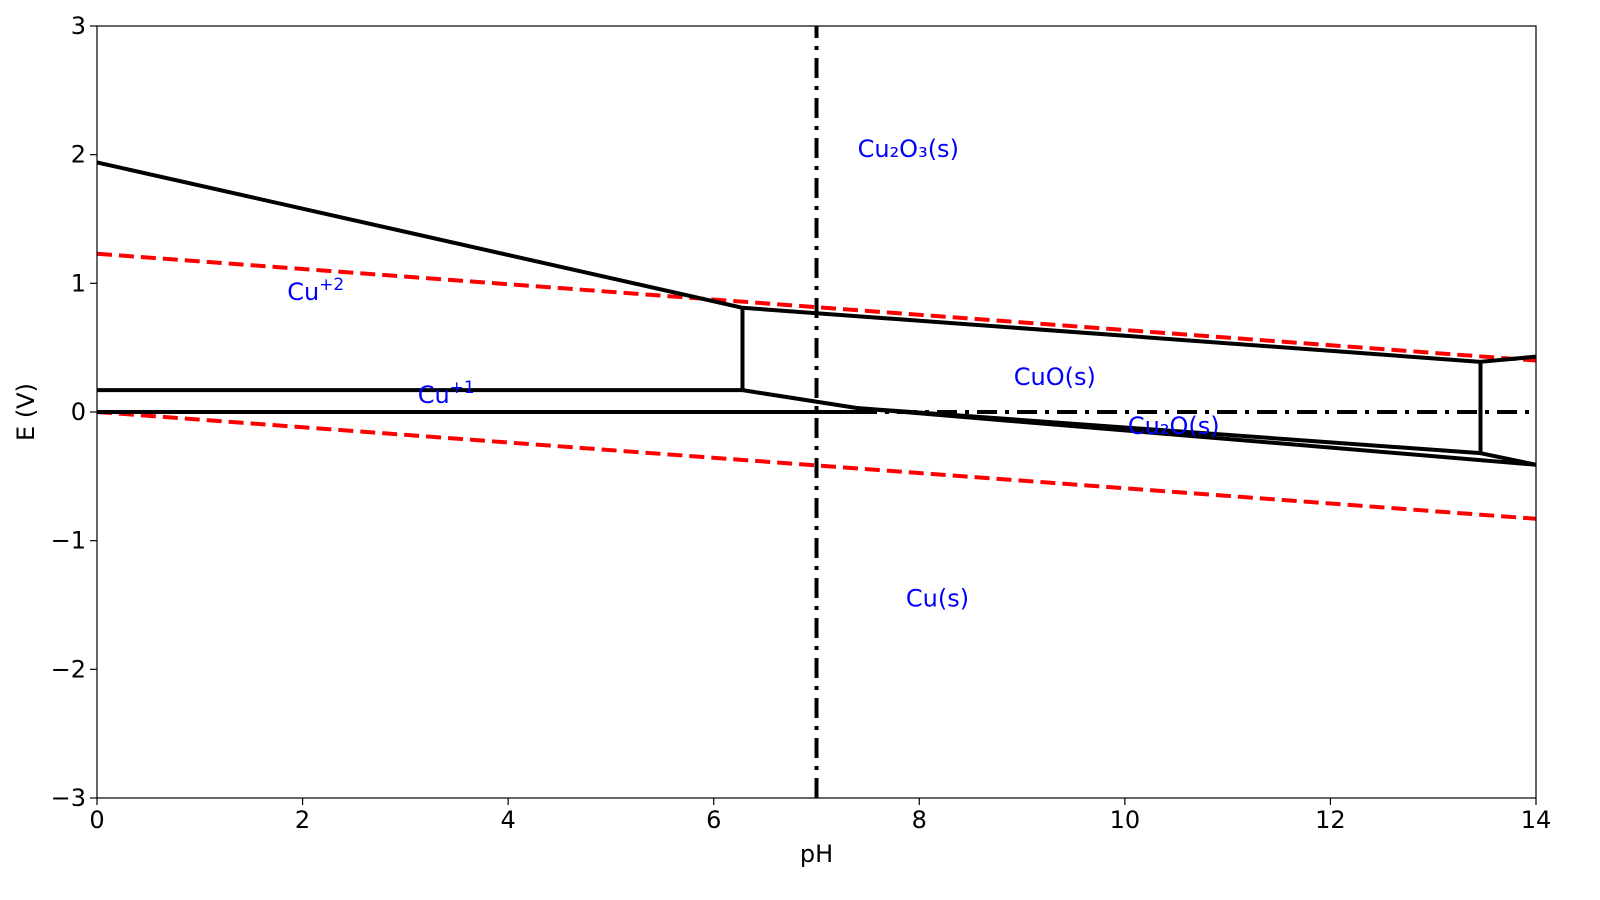 This screenshot has height=900, width=1600. I want to click on x-tick-label: 12, so click(1330, 820).